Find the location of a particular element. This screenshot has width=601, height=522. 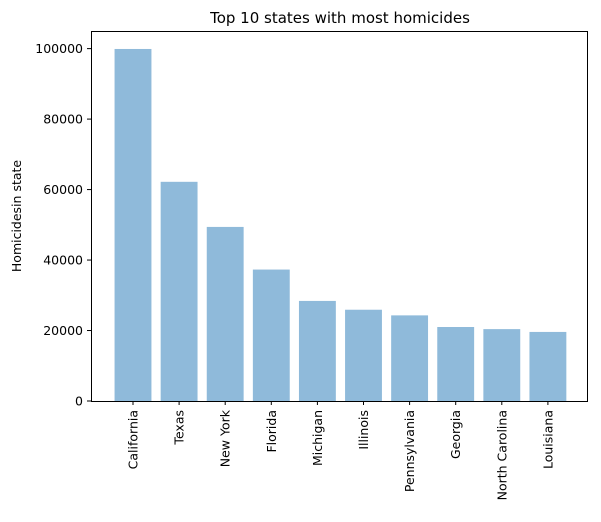

bar-north-carolina is located at coordinates (502, 365).